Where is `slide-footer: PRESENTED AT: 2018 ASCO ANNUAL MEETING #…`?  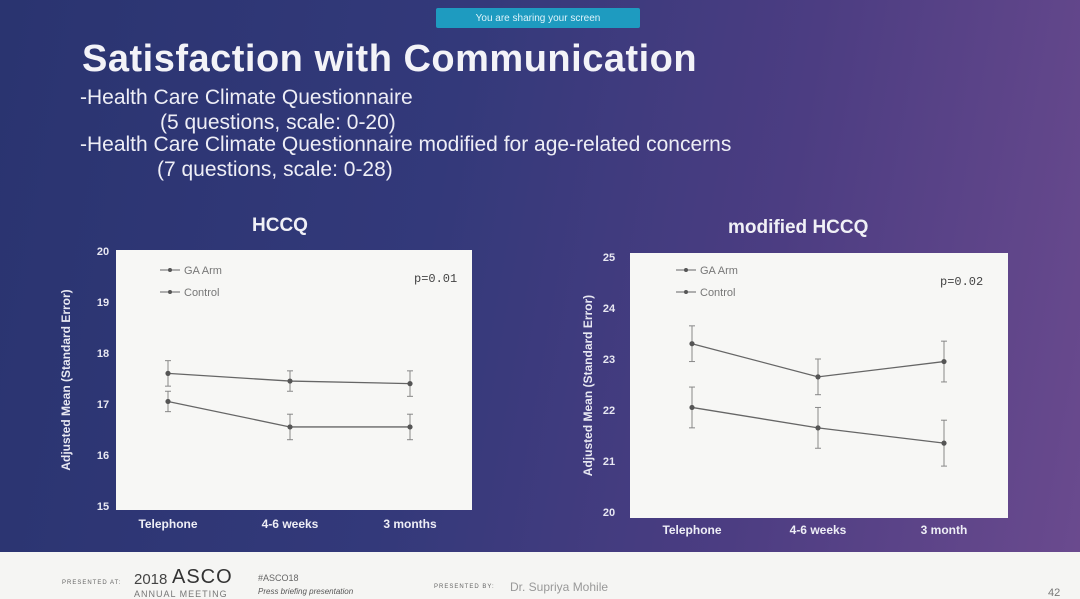
slide-footer: PRESENTED AT: 2018 ASCO ANNUAL MEETING #… is located at coordinates (540, 575).